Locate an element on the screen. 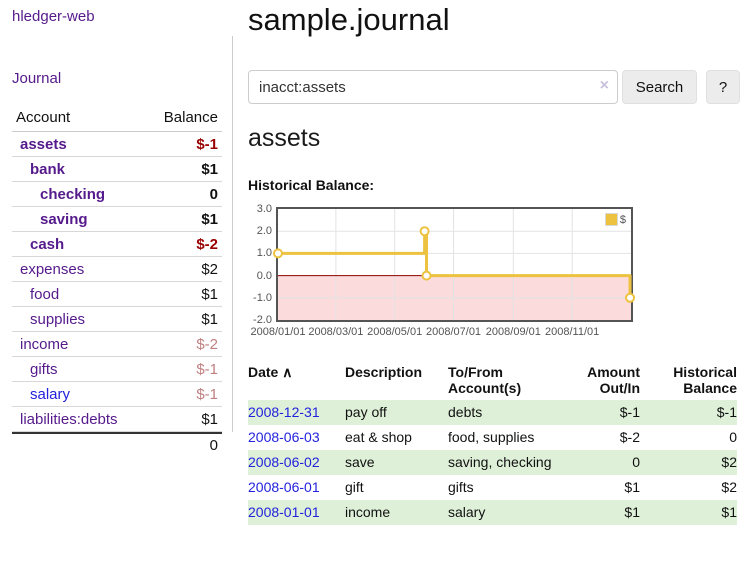 The height and width of the screenshot is (582, 742). account-column-header: Account is located at coordinates (43, 117).